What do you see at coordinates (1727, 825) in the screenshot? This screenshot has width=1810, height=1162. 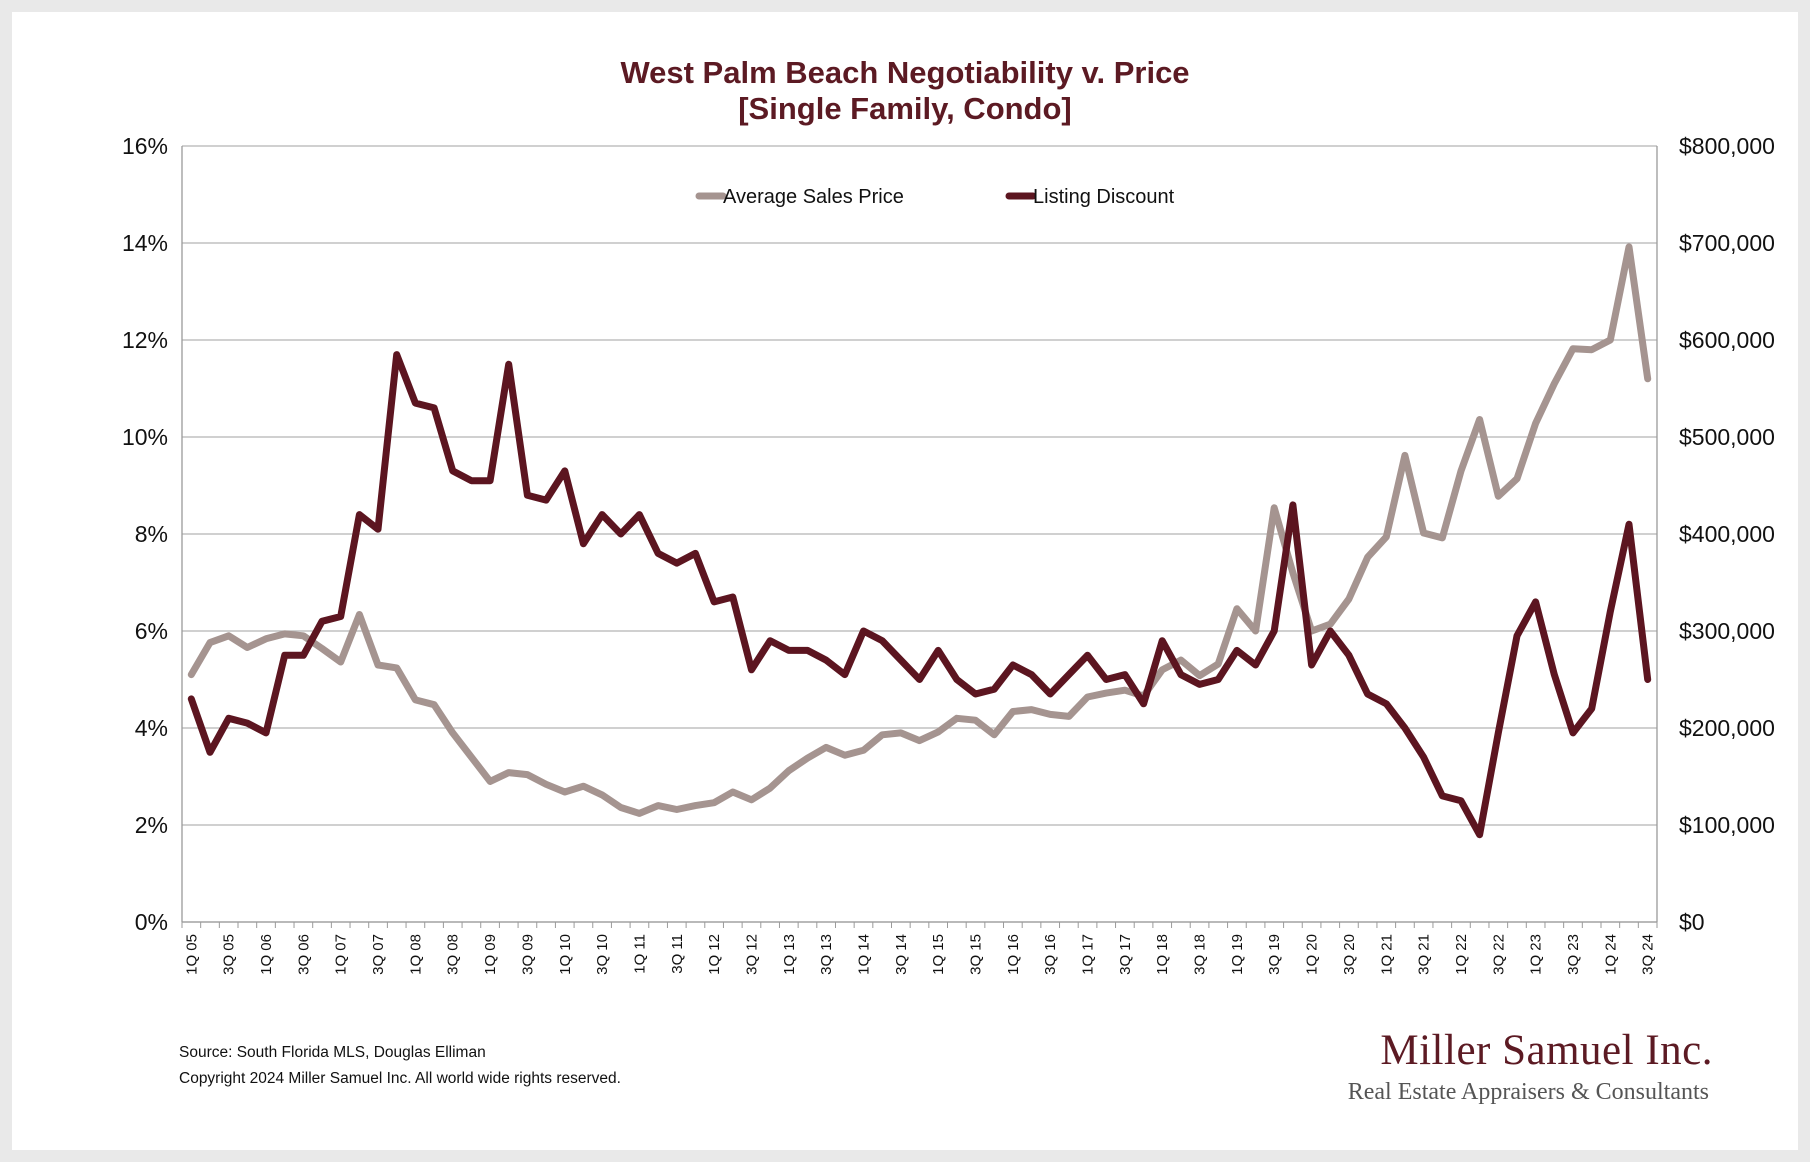 I see `right-tick-label: $100,000` at bounding box center [1727, 825].